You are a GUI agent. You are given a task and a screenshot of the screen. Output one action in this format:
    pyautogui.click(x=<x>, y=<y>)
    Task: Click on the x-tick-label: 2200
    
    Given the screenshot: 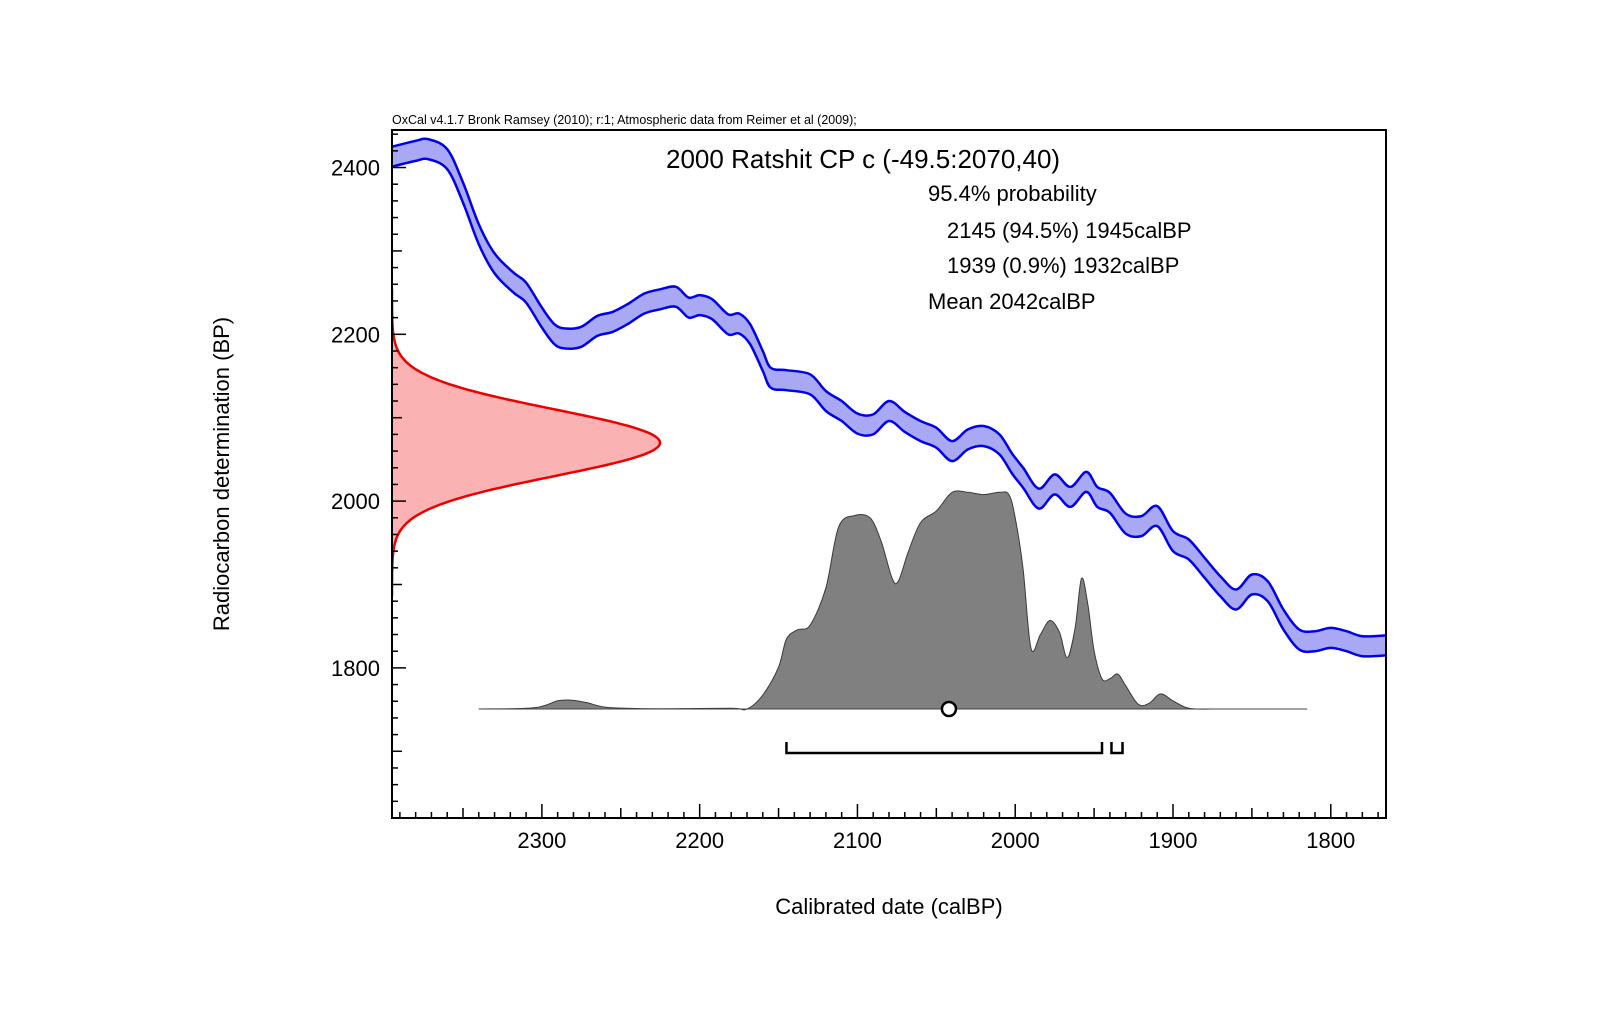 What is the action you would take?
    pyautogui.click(x=699, y=840)
    